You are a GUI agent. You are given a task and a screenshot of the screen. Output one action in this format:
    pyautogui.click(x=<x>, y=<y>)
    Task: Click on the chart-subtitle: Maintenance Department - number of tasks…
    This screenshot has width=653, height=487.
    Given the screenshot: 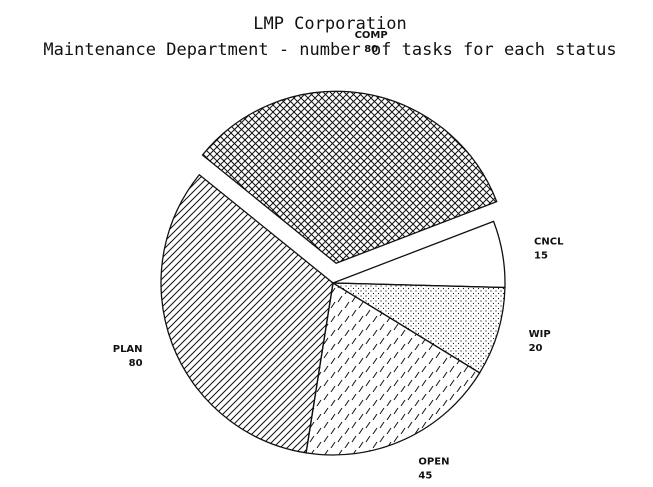 What is the action you would take?
    pyautogui.click(x=329, y=50)
    